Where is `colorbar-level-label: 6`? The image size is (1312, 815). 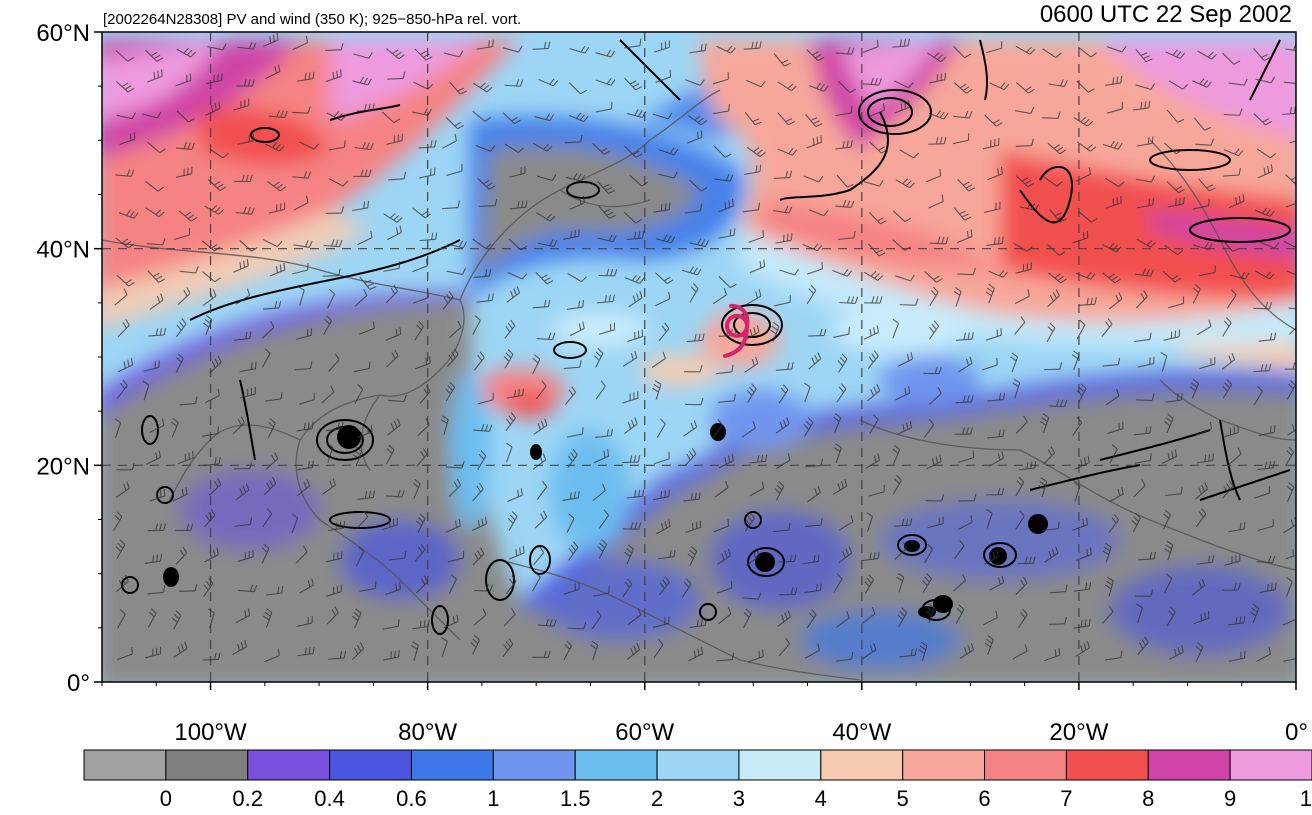
colorbar-level-label: 6 is located at coordinates (984, 798).